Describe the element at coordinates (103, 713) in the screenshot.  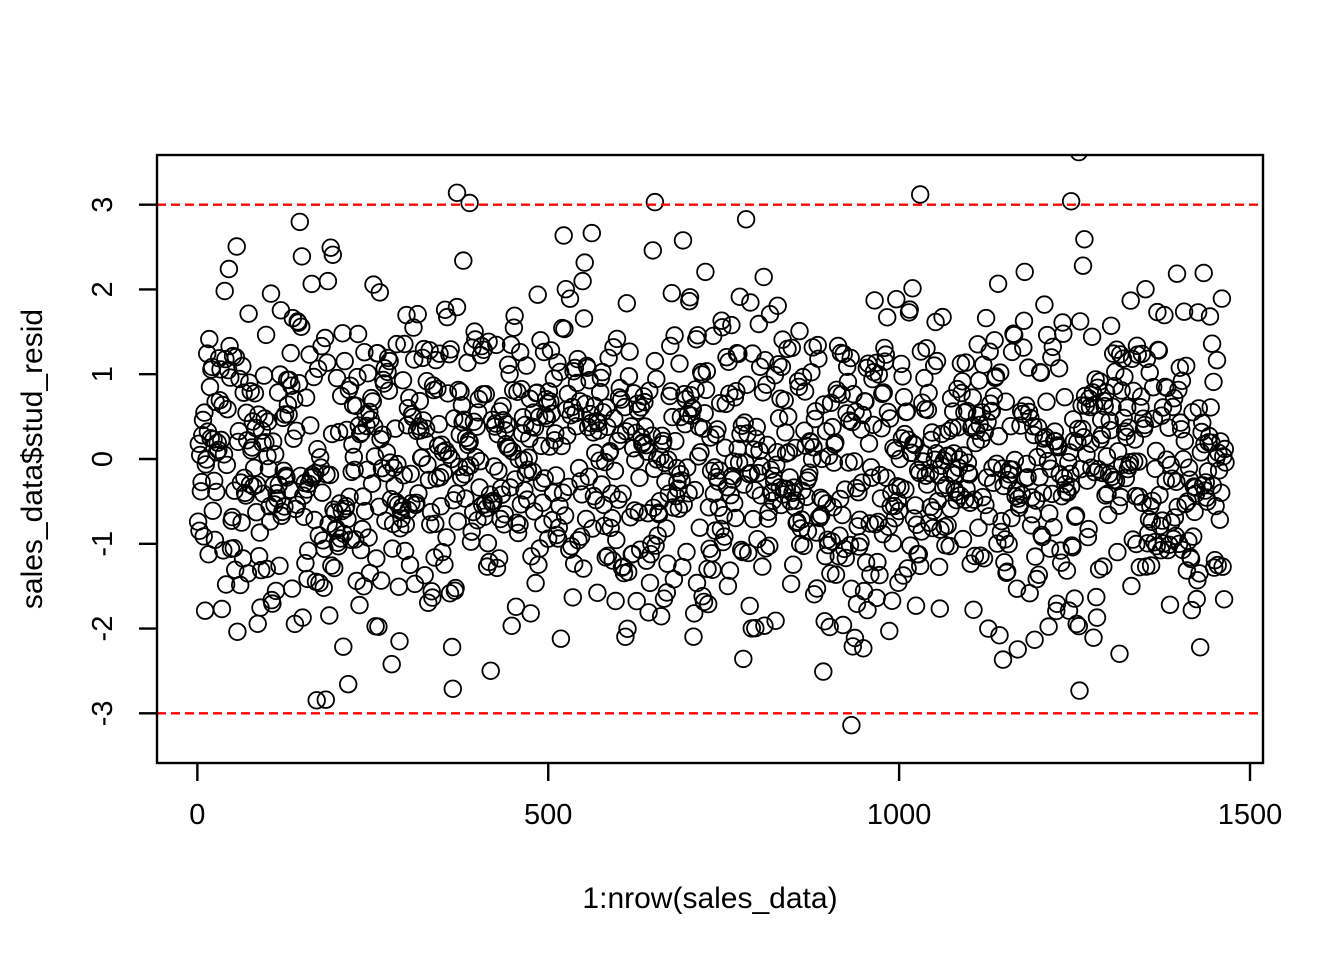
I see `y-tick-label: -3` at that location.